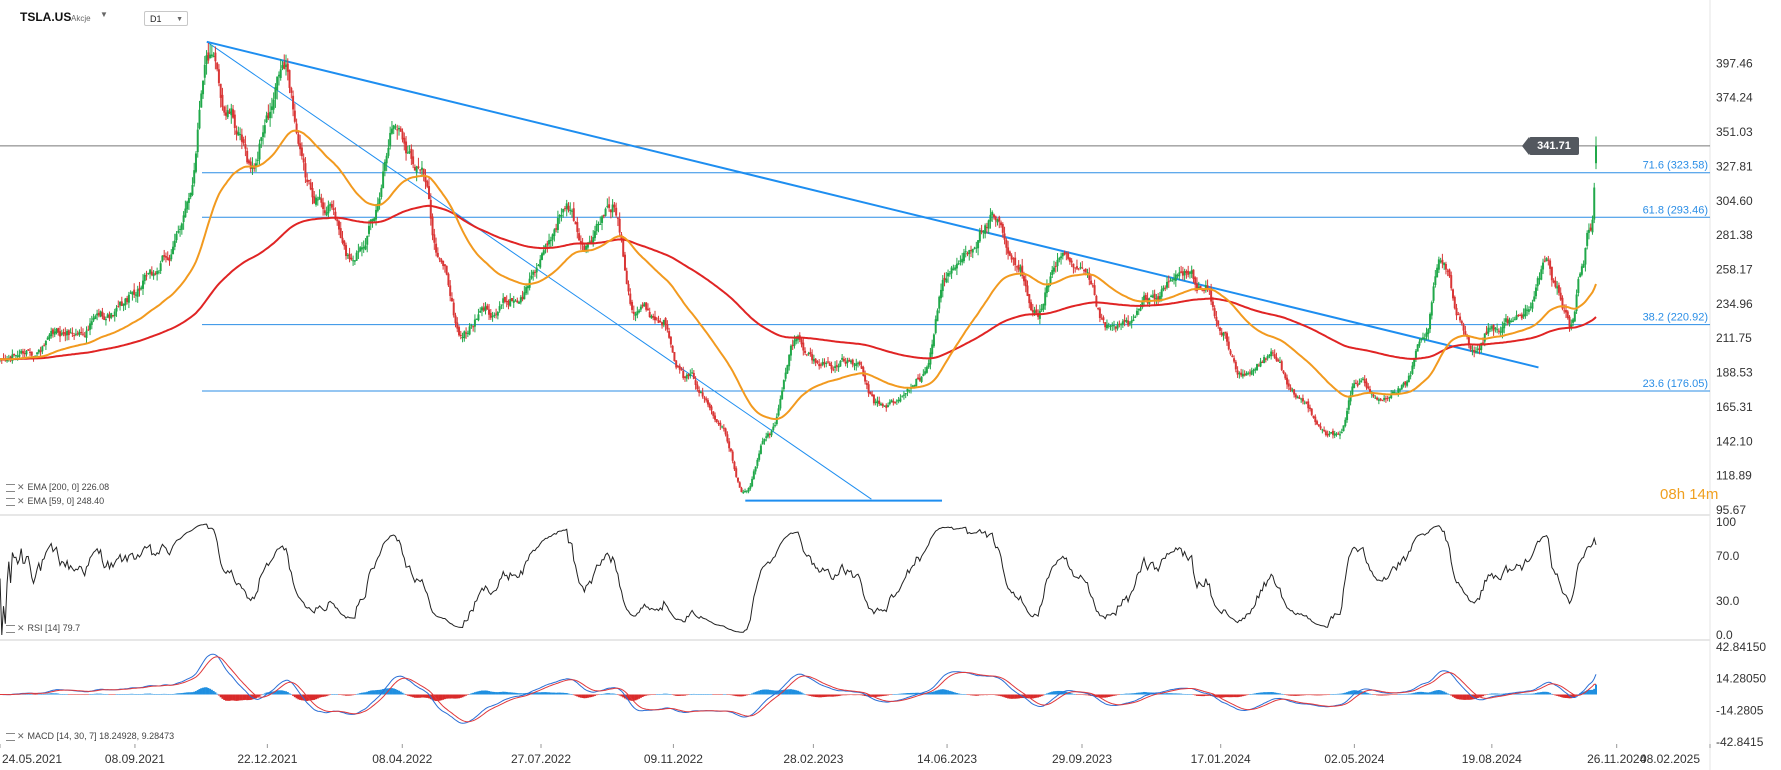 The height and width of the screenshot is (770, 1781). Describe the element at coordinates (1734, 132) in the screenshot. I see `price-axis-tick-label: 351.03` at that location.